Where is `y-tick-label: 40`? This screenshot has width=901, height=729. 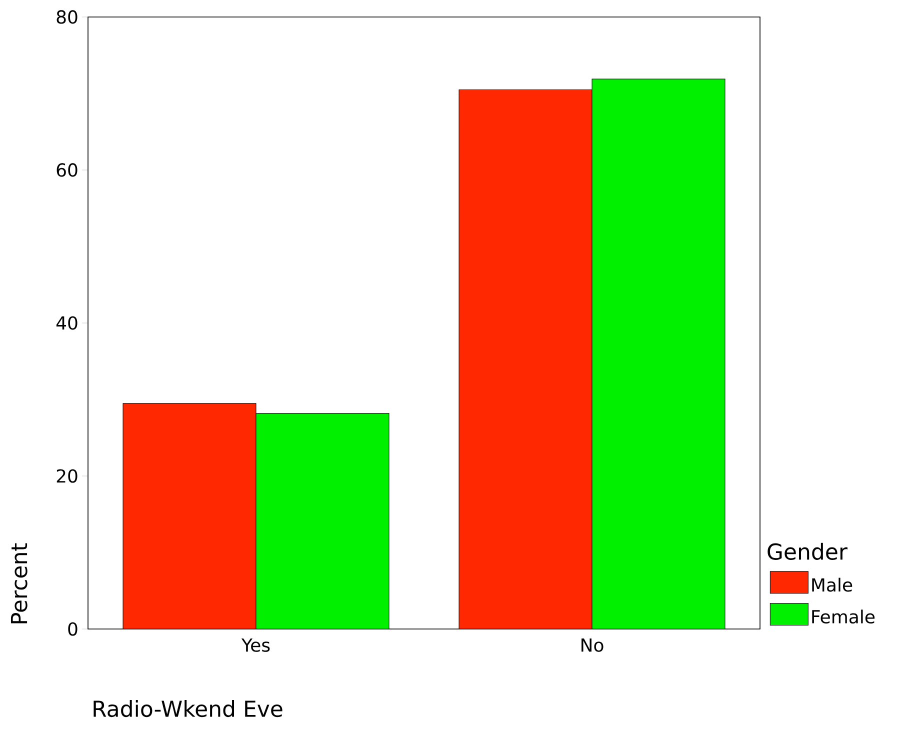 y-tick-label: 40 is located at coordinates (67, 323).